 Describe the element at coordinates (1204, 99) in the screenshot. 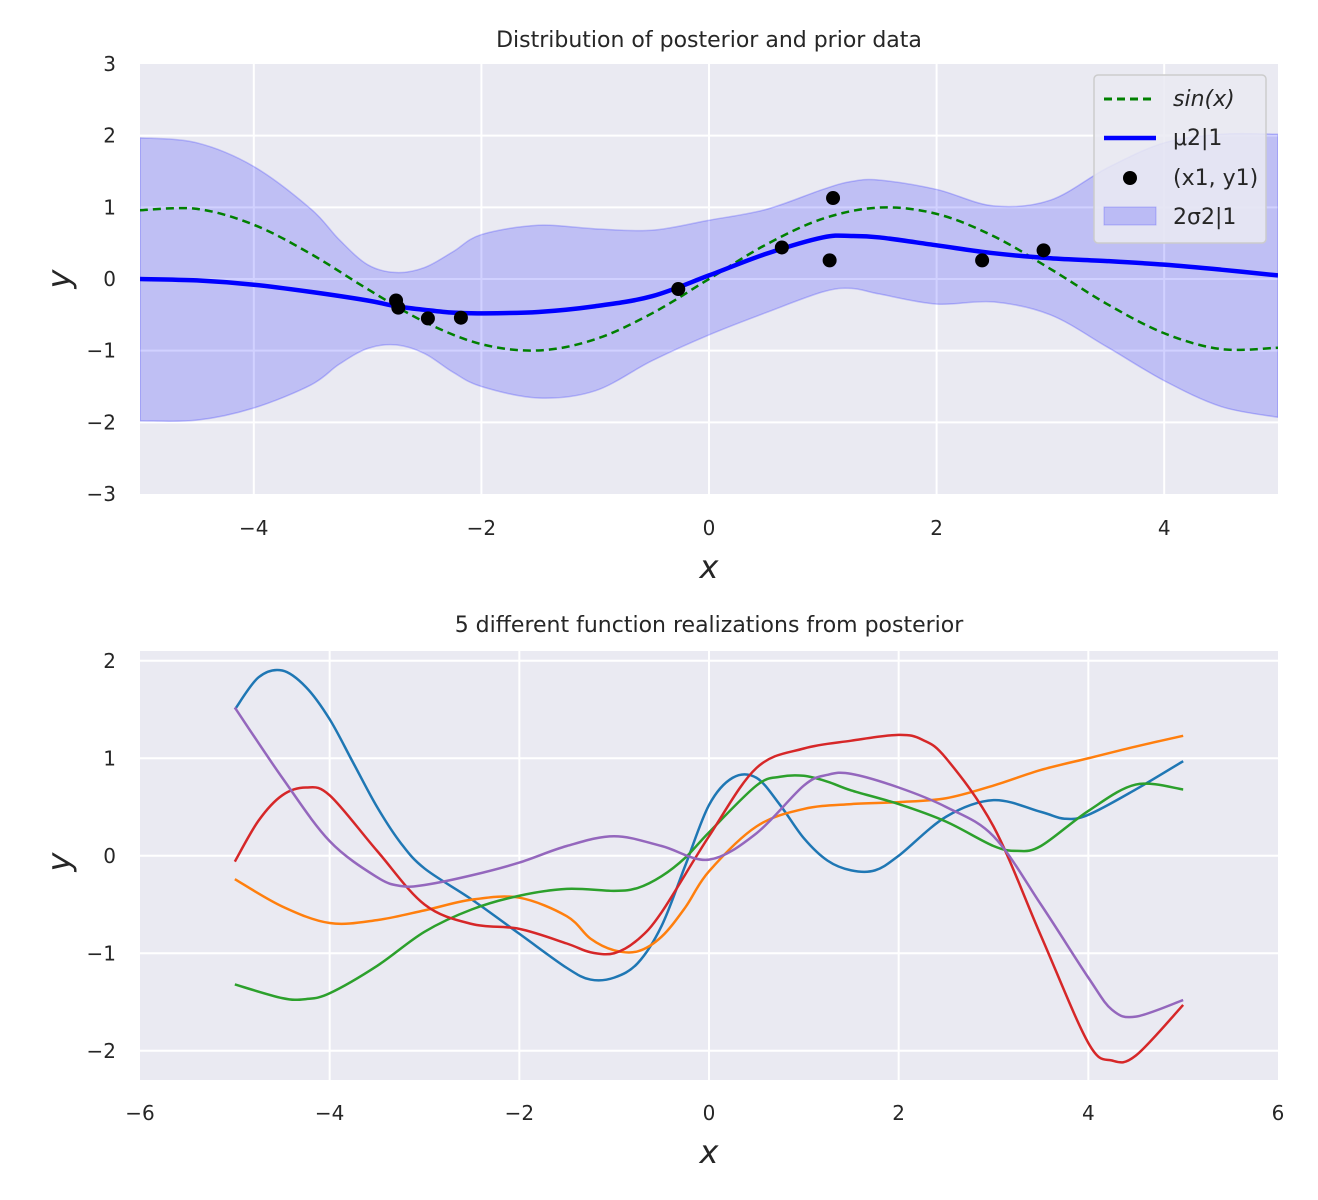

I see `legend-sin-label: sin(x)` at that location.